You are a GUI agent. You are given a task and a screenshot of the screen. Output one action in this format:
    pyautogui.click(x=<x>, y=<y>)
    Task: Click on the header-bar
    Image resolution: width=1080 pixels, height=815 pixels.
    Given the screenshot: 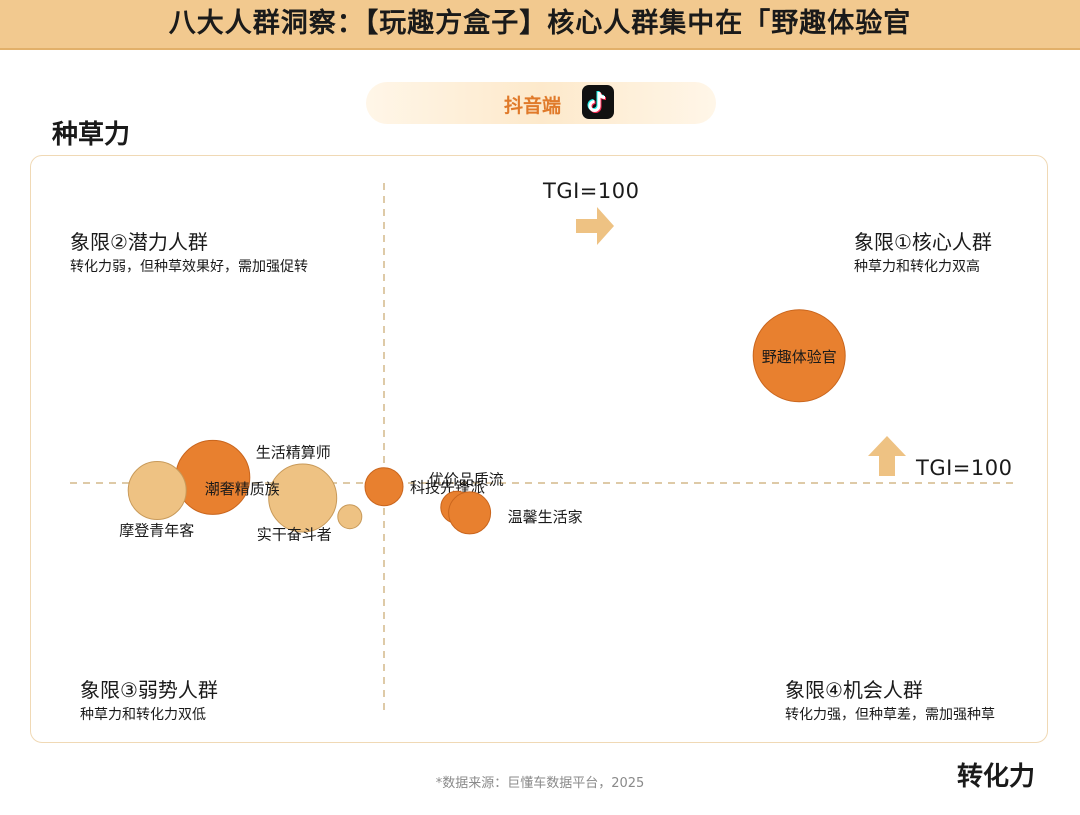 What is the action you would take?
    pyautogui.click(x=540, y=25)
    